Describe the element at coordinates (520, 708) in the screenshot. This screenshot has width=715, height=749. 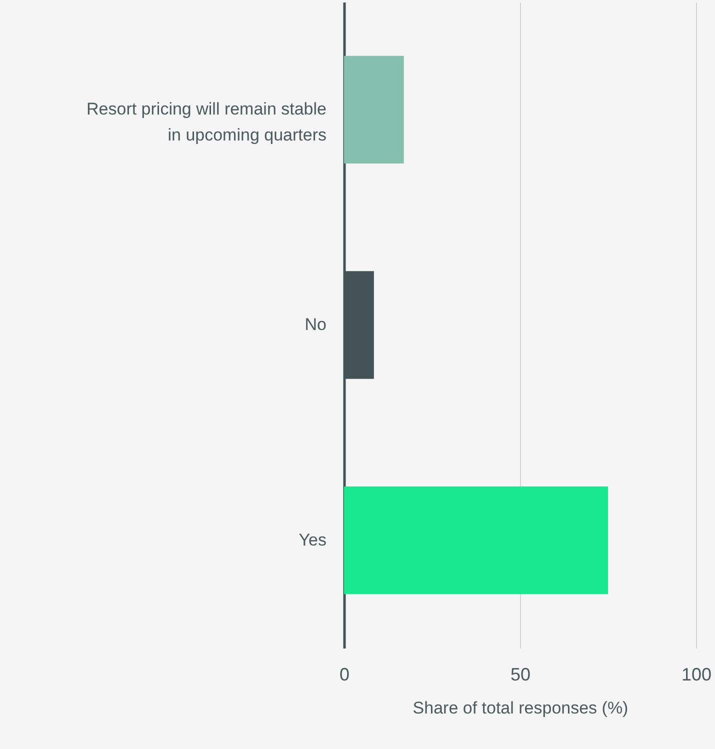
I see `x-axis-title: Share of total responses (%)` at that location.